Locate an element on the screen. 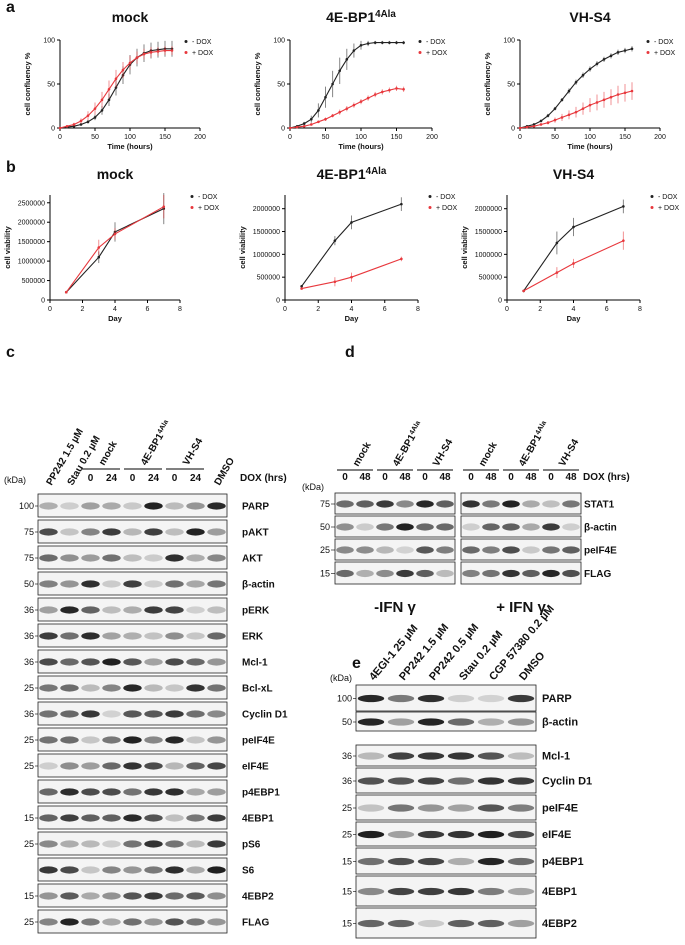 Image resolution: width=685 pixels, height=945 pixels. kda-label: (kDa) is located at coordinates (341, 678).